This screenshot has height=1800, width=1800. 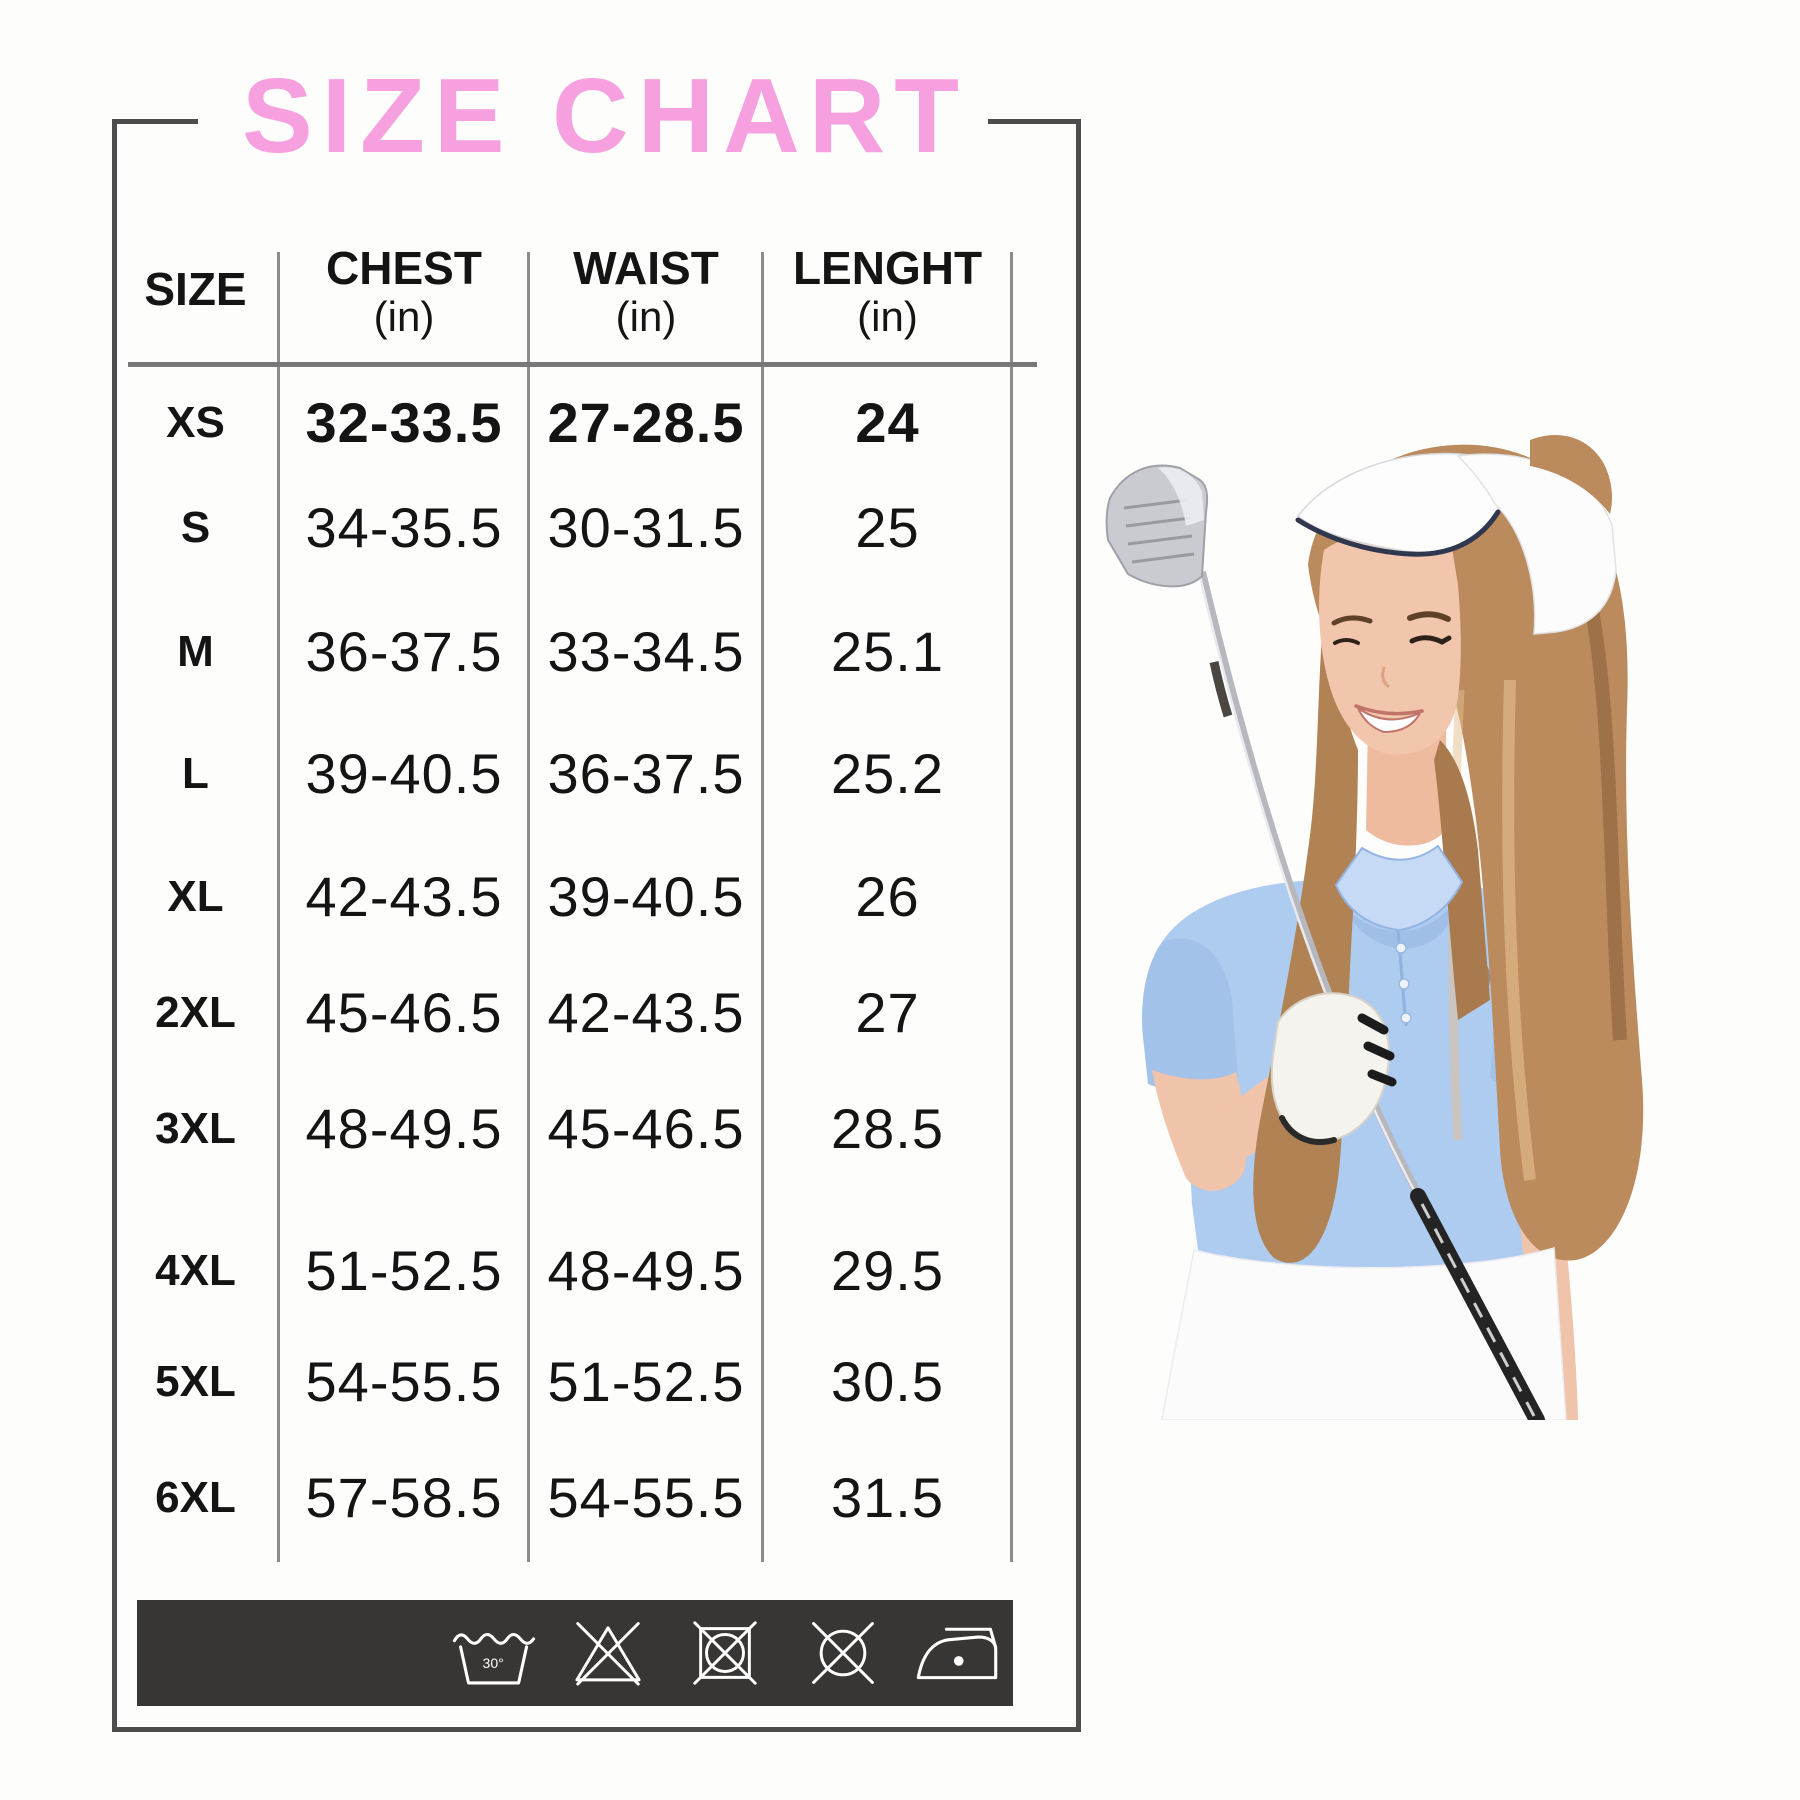 What do you see at coordinates (1078, 925) in the screenshot?
I see `frame-right-border` at bounding box center [1078, 925].